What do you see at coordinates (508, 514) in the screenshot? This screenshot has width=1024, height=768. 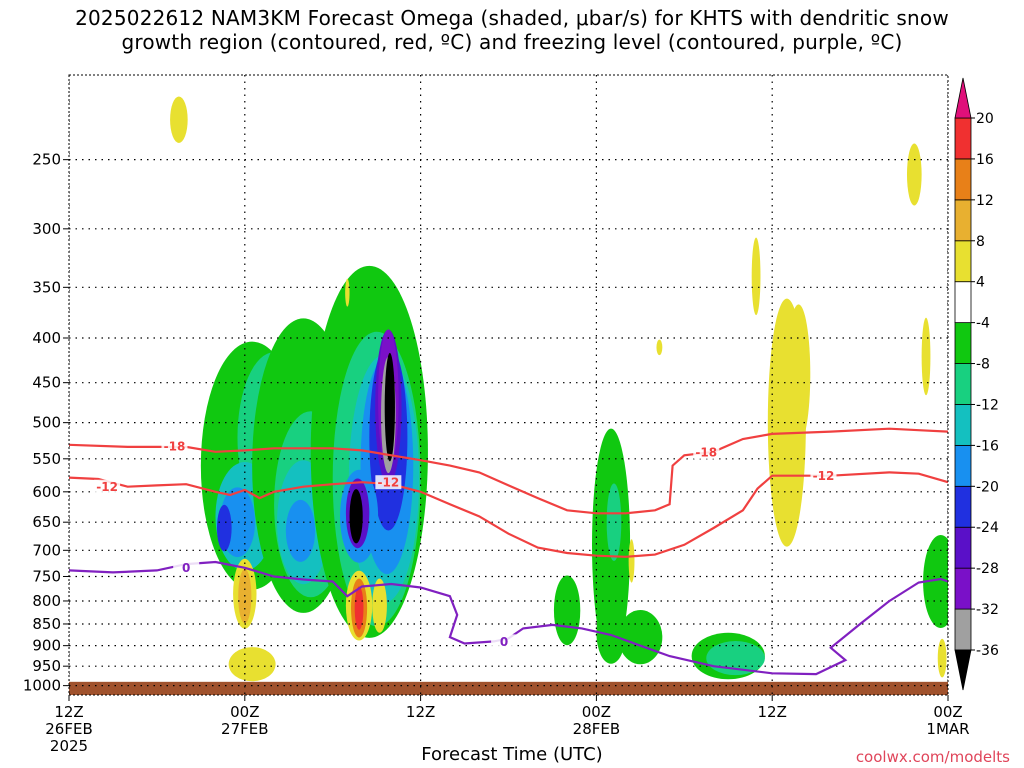 I see `contour--12` at bounding box center [508, 514].